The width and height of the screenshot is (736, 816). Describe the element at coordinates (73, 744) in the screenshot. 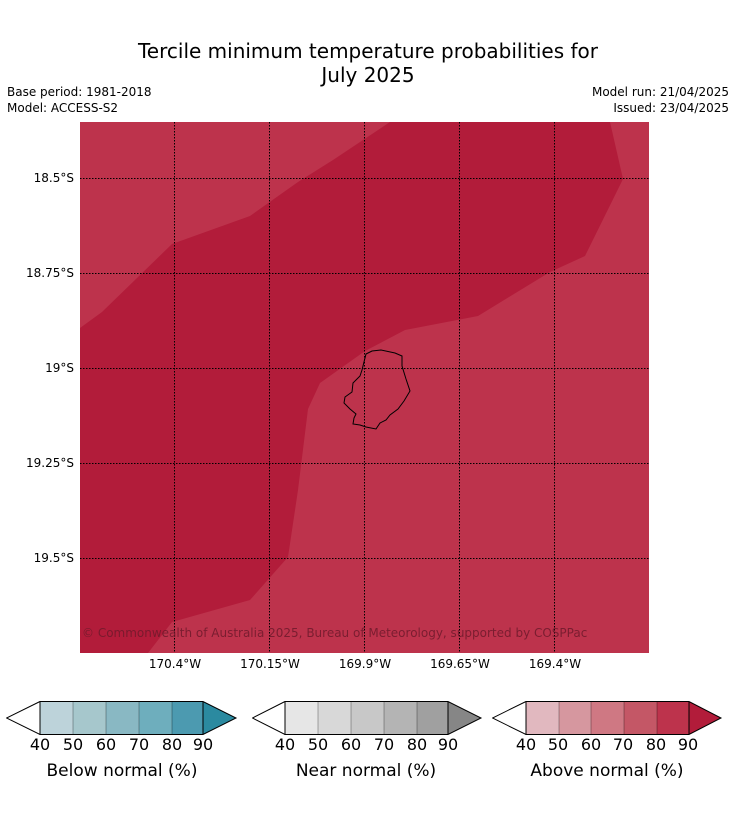

I see `colorbar-below-tick: 50` at that location.